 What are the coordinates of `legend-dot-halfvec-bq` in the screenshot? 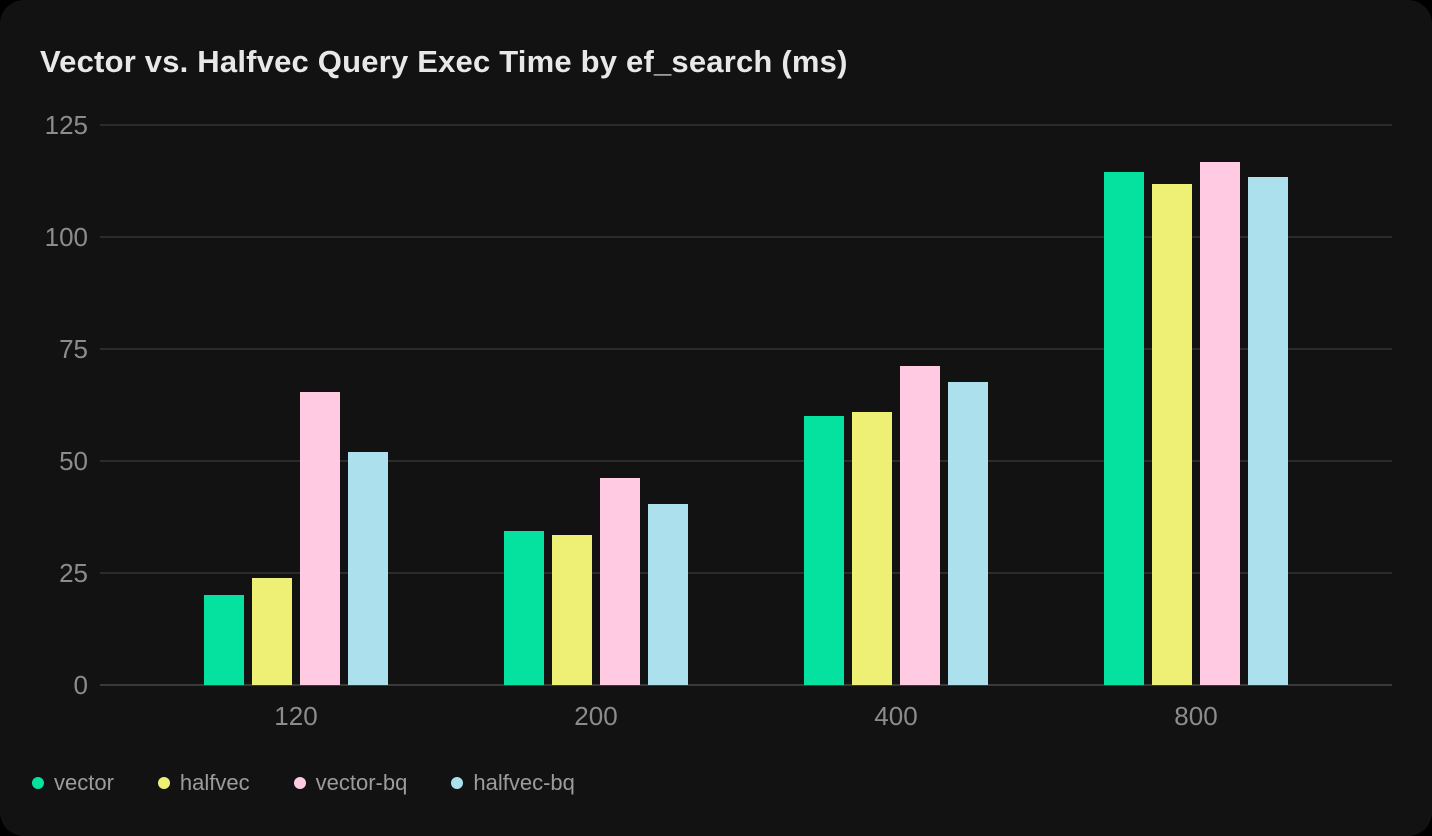 It's located at (457, 783).